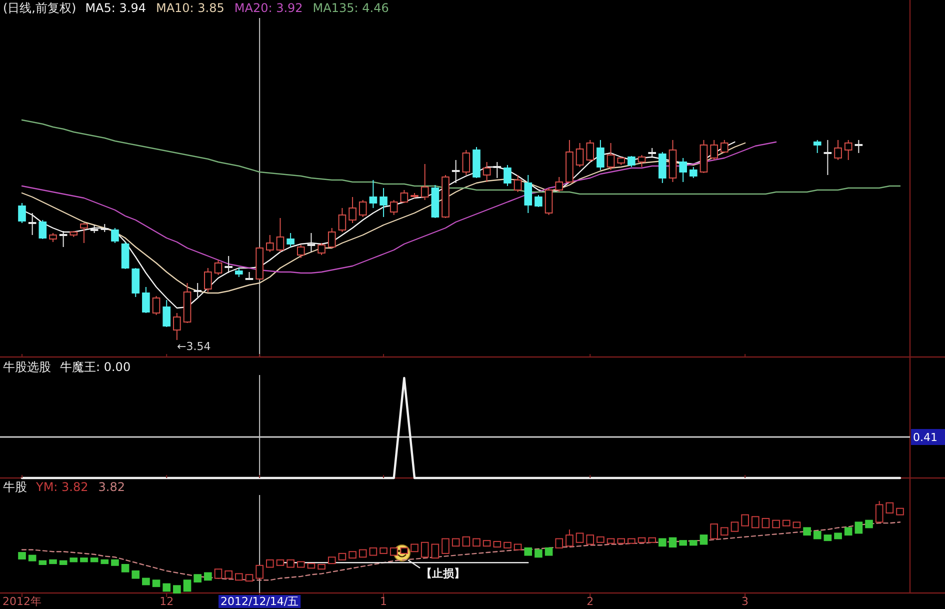 The image size is (945, 609). What do you see at coordinates (443, 573) in the screenshot?
I see `annotation: 【止损】` at bounding box center [443, 573].